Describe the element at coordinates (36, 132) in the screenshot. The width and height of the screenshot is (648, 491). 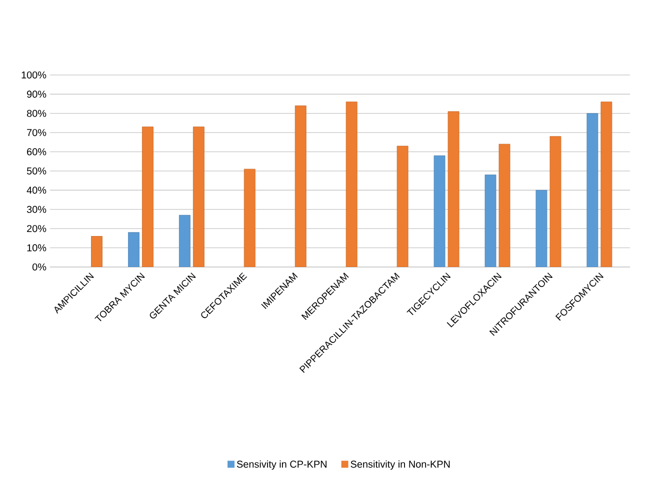
I see `y-tick-label: 70%` at that location.